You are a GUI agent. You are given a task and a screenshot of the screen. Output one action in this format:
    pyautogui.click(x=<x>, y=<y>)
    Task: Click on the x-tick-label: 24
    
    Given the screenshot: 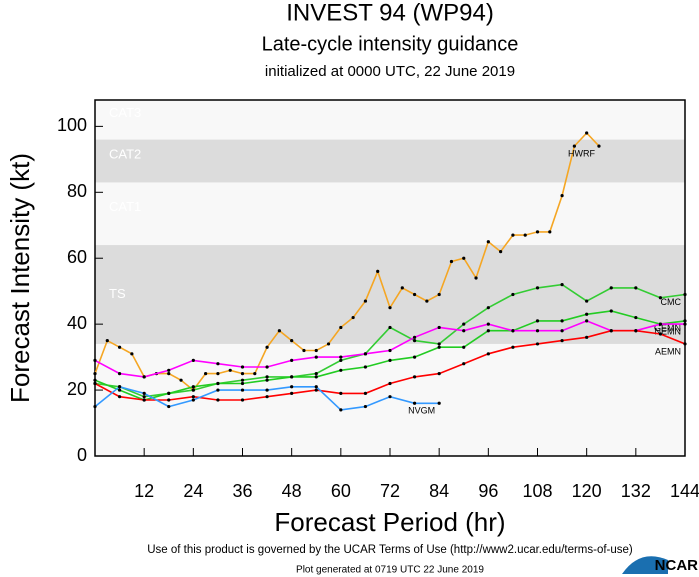 What is the action you would take?
    pyautogui.click(x=193, y=491)
    